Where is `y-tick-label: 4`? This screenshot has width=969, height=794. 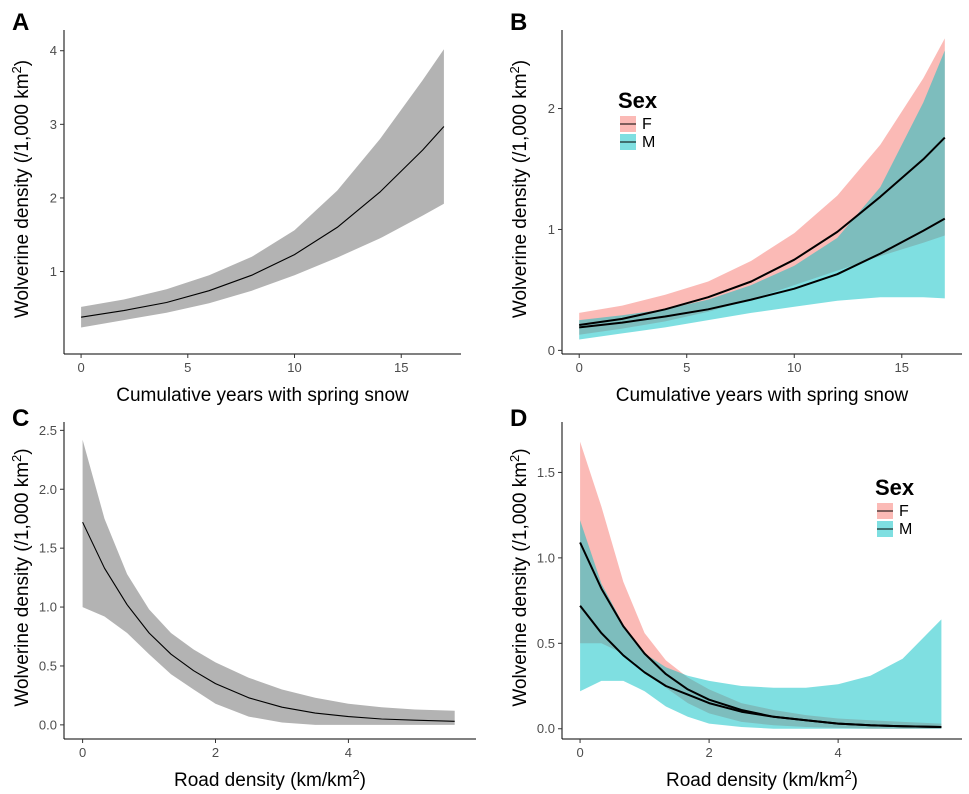
y-tick-label: 4 is located at coordinates (53, 50).